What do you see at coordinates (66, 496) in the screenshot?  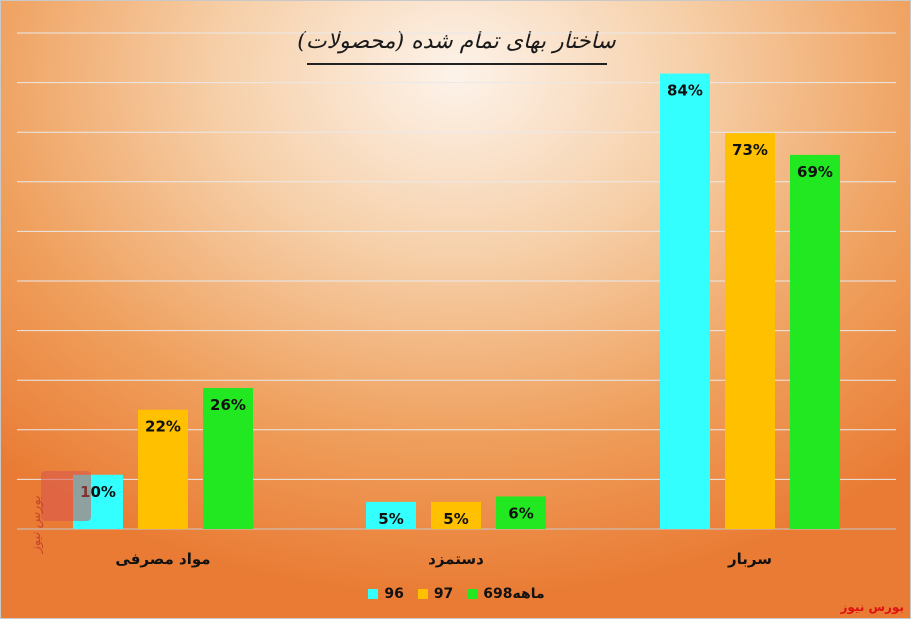 I see `watermark-icon` at bounding box center [66, 496].